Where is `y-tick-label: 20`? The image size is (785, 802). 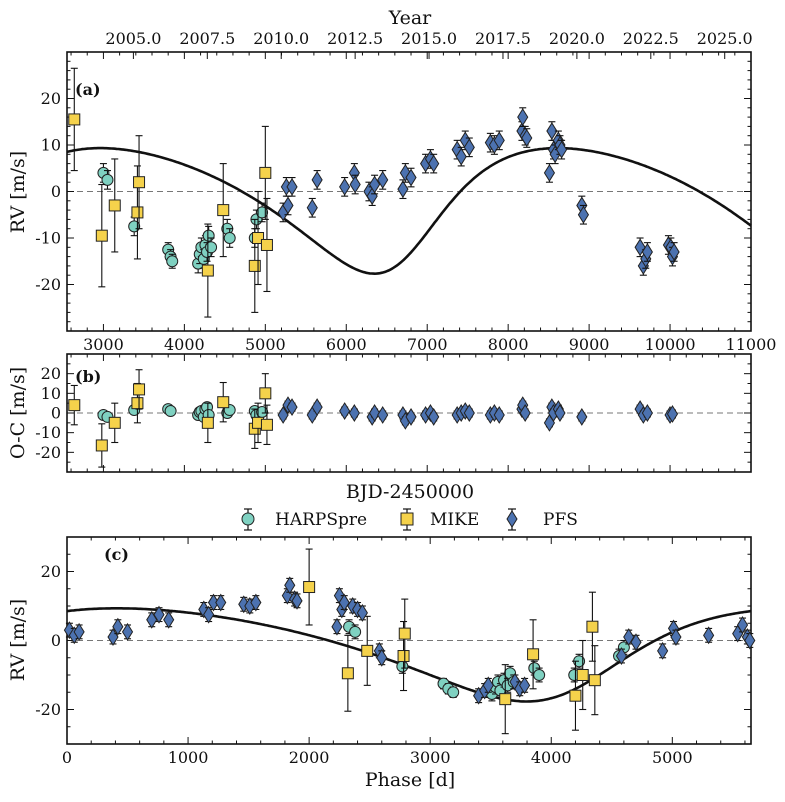 y-tick-label: 20 is located at coordinates (51, 373).